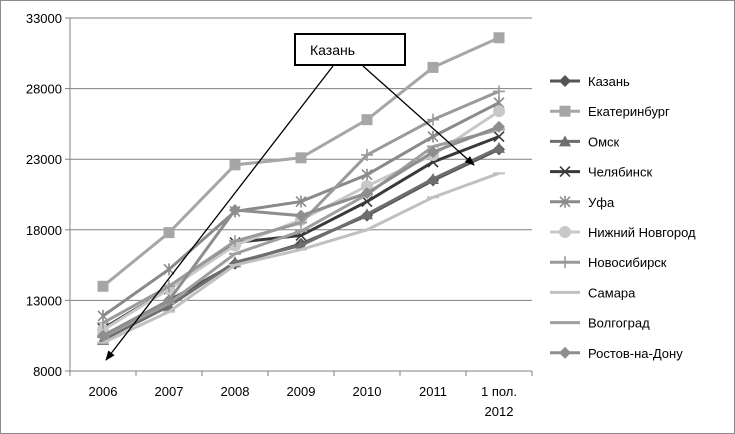  What do you see at coordinates (499, 391) in the screenshot?
I see `x-tick-label: 1 пол.` at bounding box center [499, 391].